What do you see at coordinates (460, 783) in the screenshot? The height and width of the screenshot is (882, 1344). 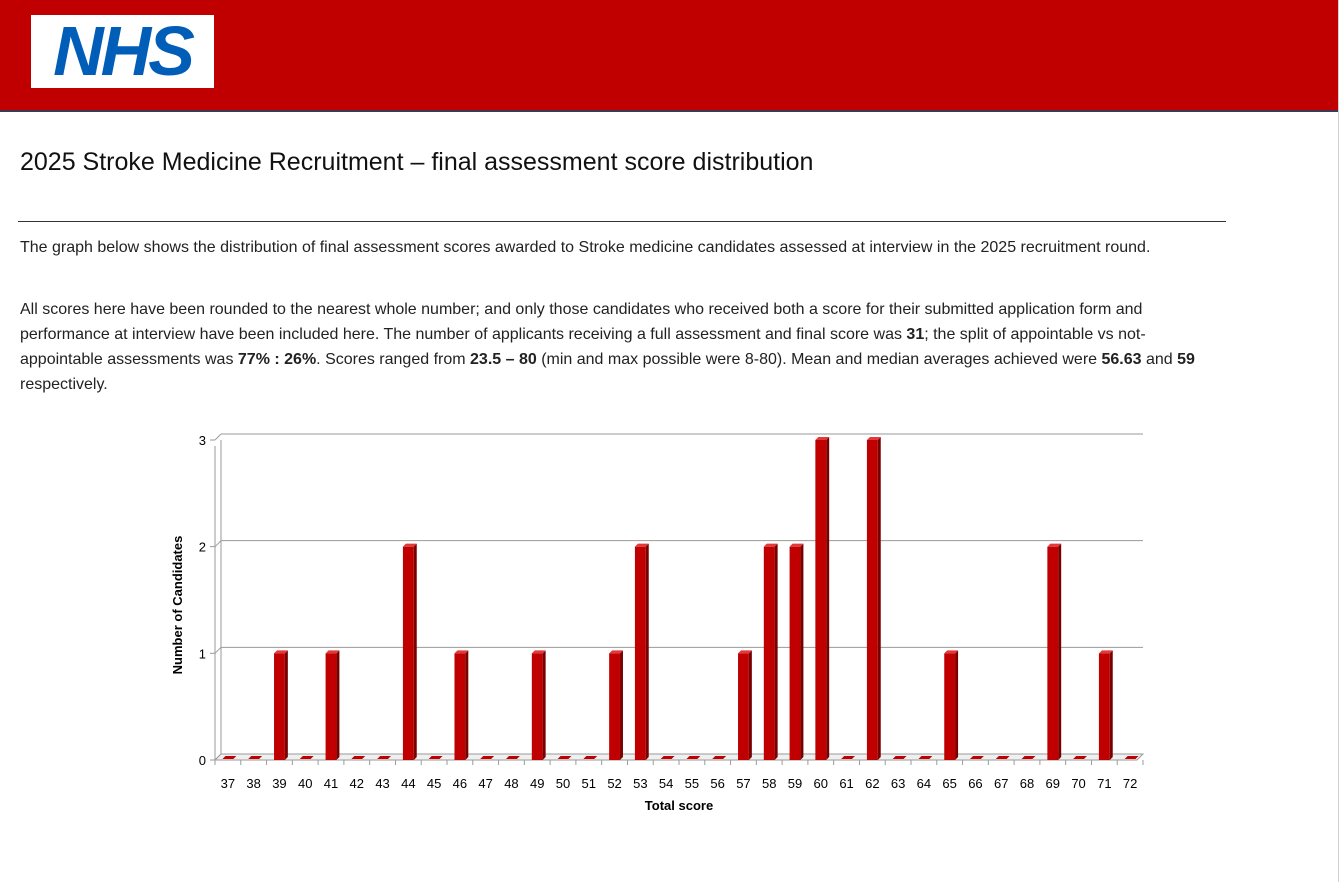 I see `x-tick-label: 46` at bounding box center [460, 783].